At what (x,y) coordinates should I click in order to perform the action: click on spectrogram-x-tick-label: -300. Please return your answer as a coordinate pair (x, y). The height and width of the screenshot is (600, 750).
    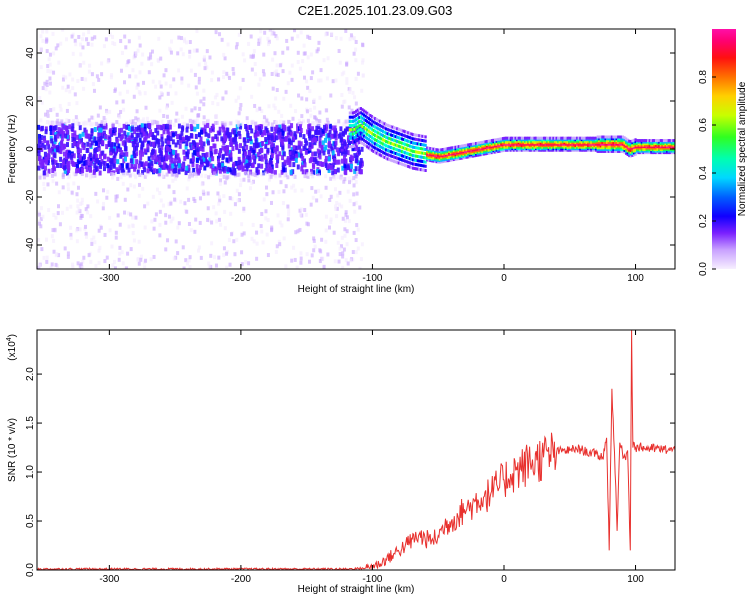
    Looking at the image, I should click on (109, 278).